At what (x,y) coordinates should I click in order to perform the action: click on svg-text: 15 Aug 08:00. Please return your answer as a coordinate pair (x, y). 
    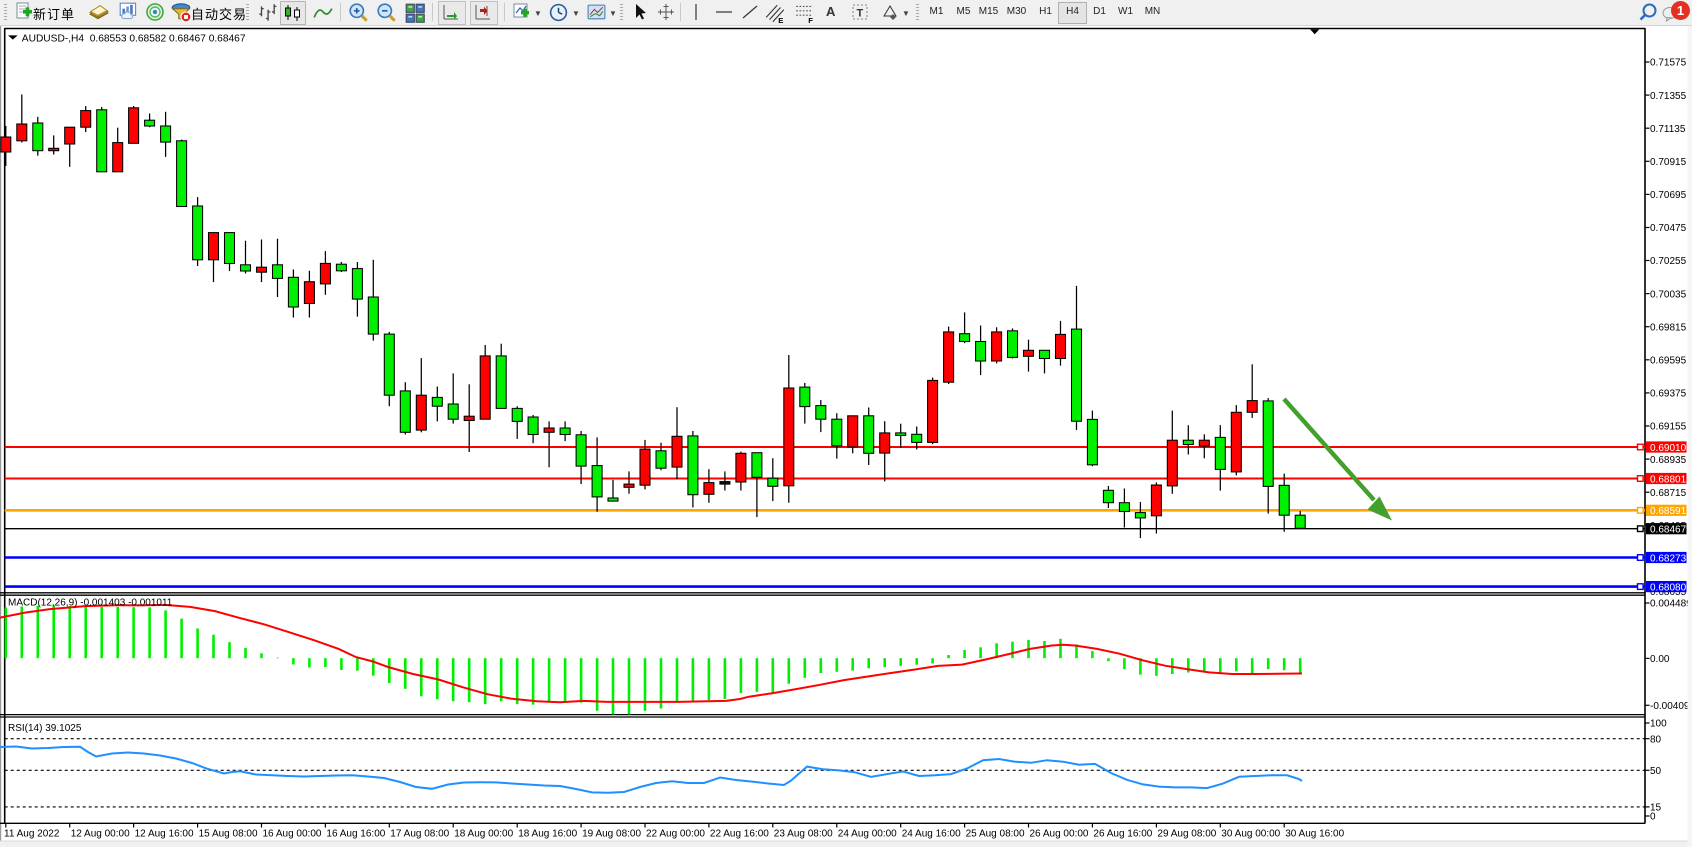
    Looking at the image, I should click on (228, 834).